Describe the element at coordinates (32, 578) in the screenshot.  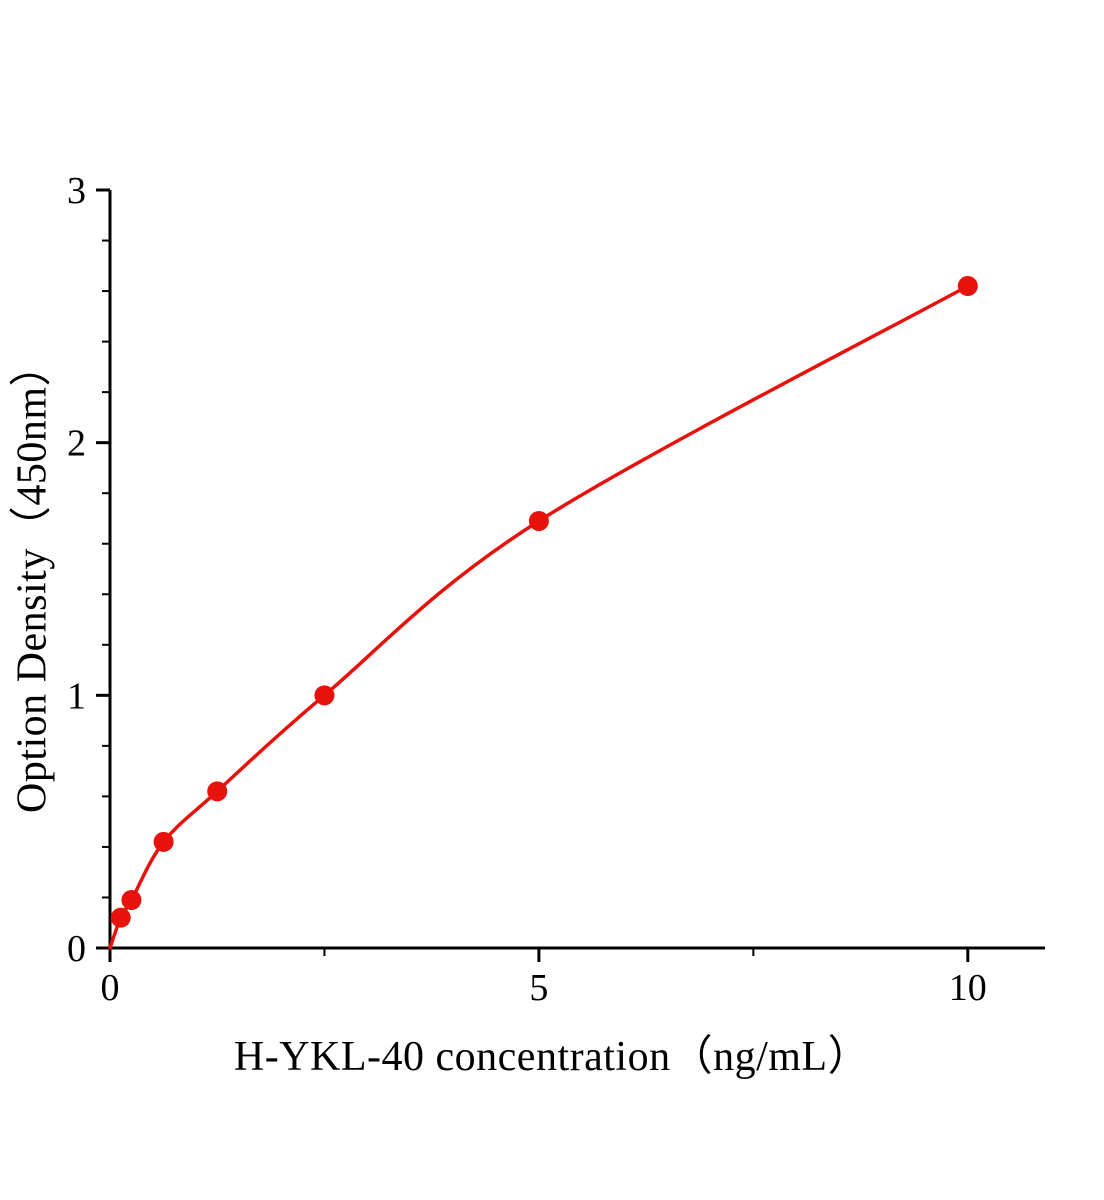
I see `y-axis-title: Option Density（450nm）` at that location.